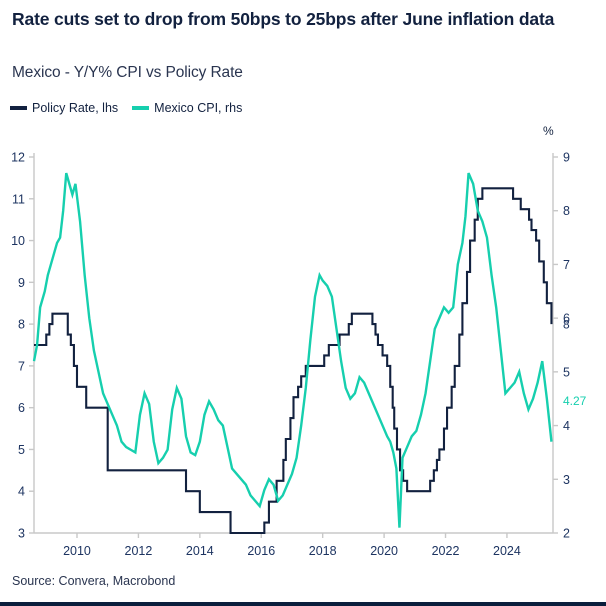 The image size is (606, 606). I want to click on left-axis-tick-label: 4, so click(21, 492).